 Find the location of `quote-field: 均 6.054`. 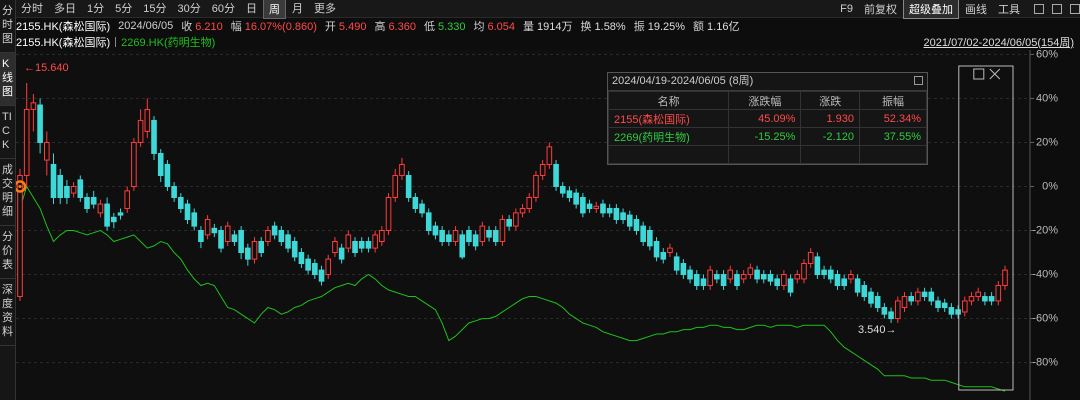

quote-field: 均 6.054 is located at coordinates (495, 26).